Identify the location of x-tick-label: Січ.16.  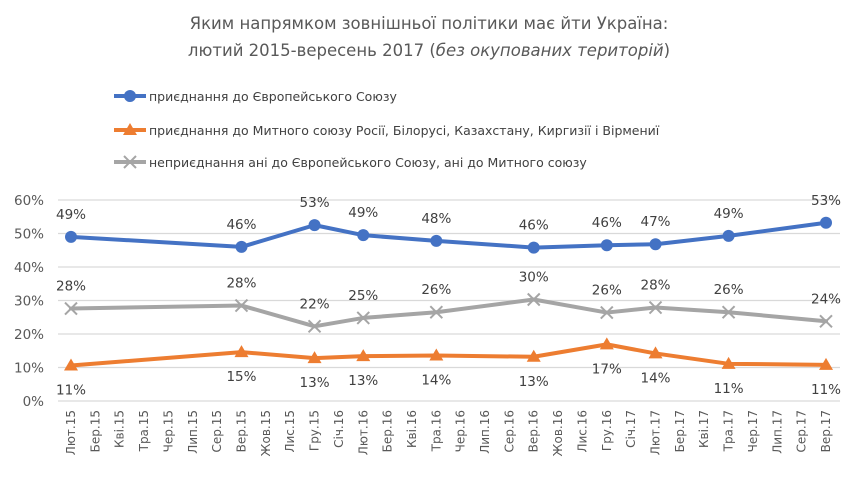
(339, 429).